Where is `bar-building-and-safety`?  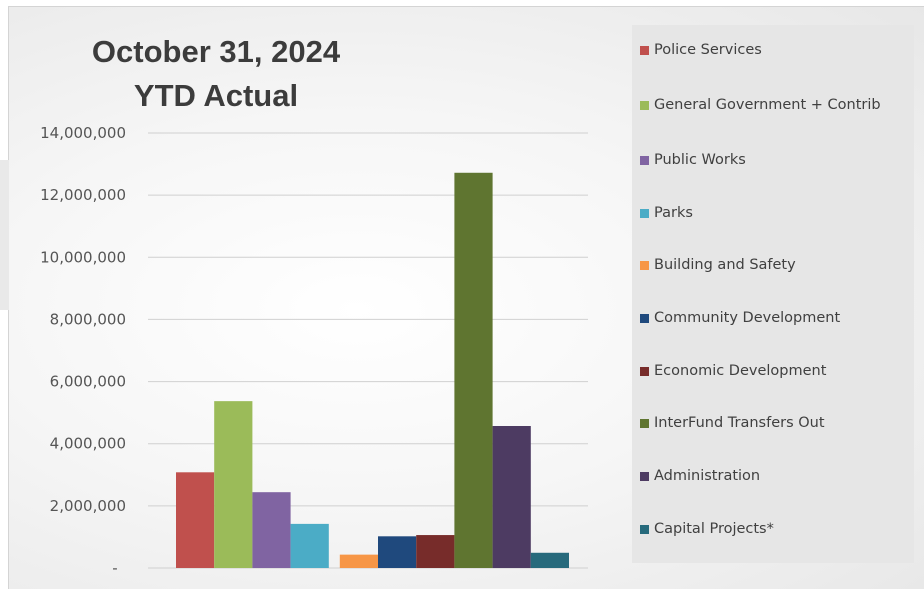
bar-building-and-safety is located at coordinates (358, 561).